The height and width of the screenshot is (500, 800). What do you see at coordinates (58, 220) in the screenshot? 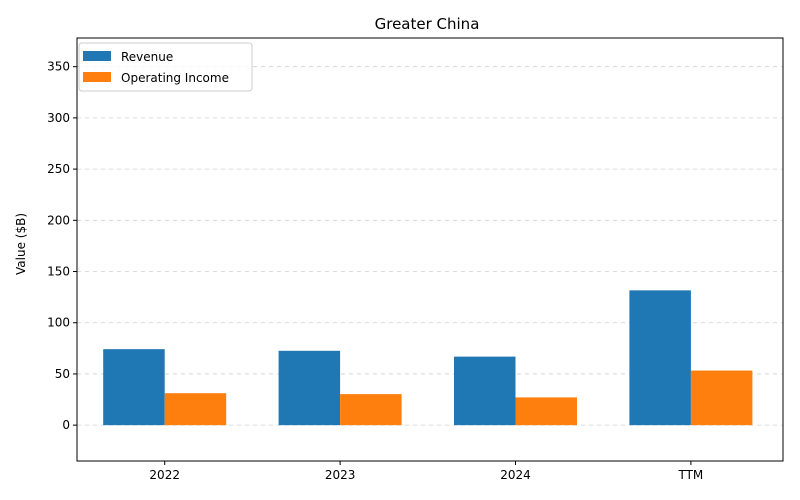
I see `y-tick-label: 200` at bounding box center [58, 220].